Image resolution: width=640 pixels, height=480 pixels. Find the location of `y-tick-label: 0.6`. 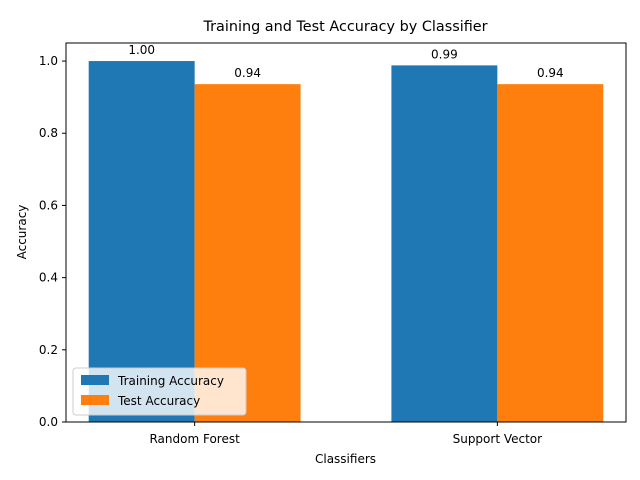

y-tick-label: 0.6 is located at coordinates (48, 205).